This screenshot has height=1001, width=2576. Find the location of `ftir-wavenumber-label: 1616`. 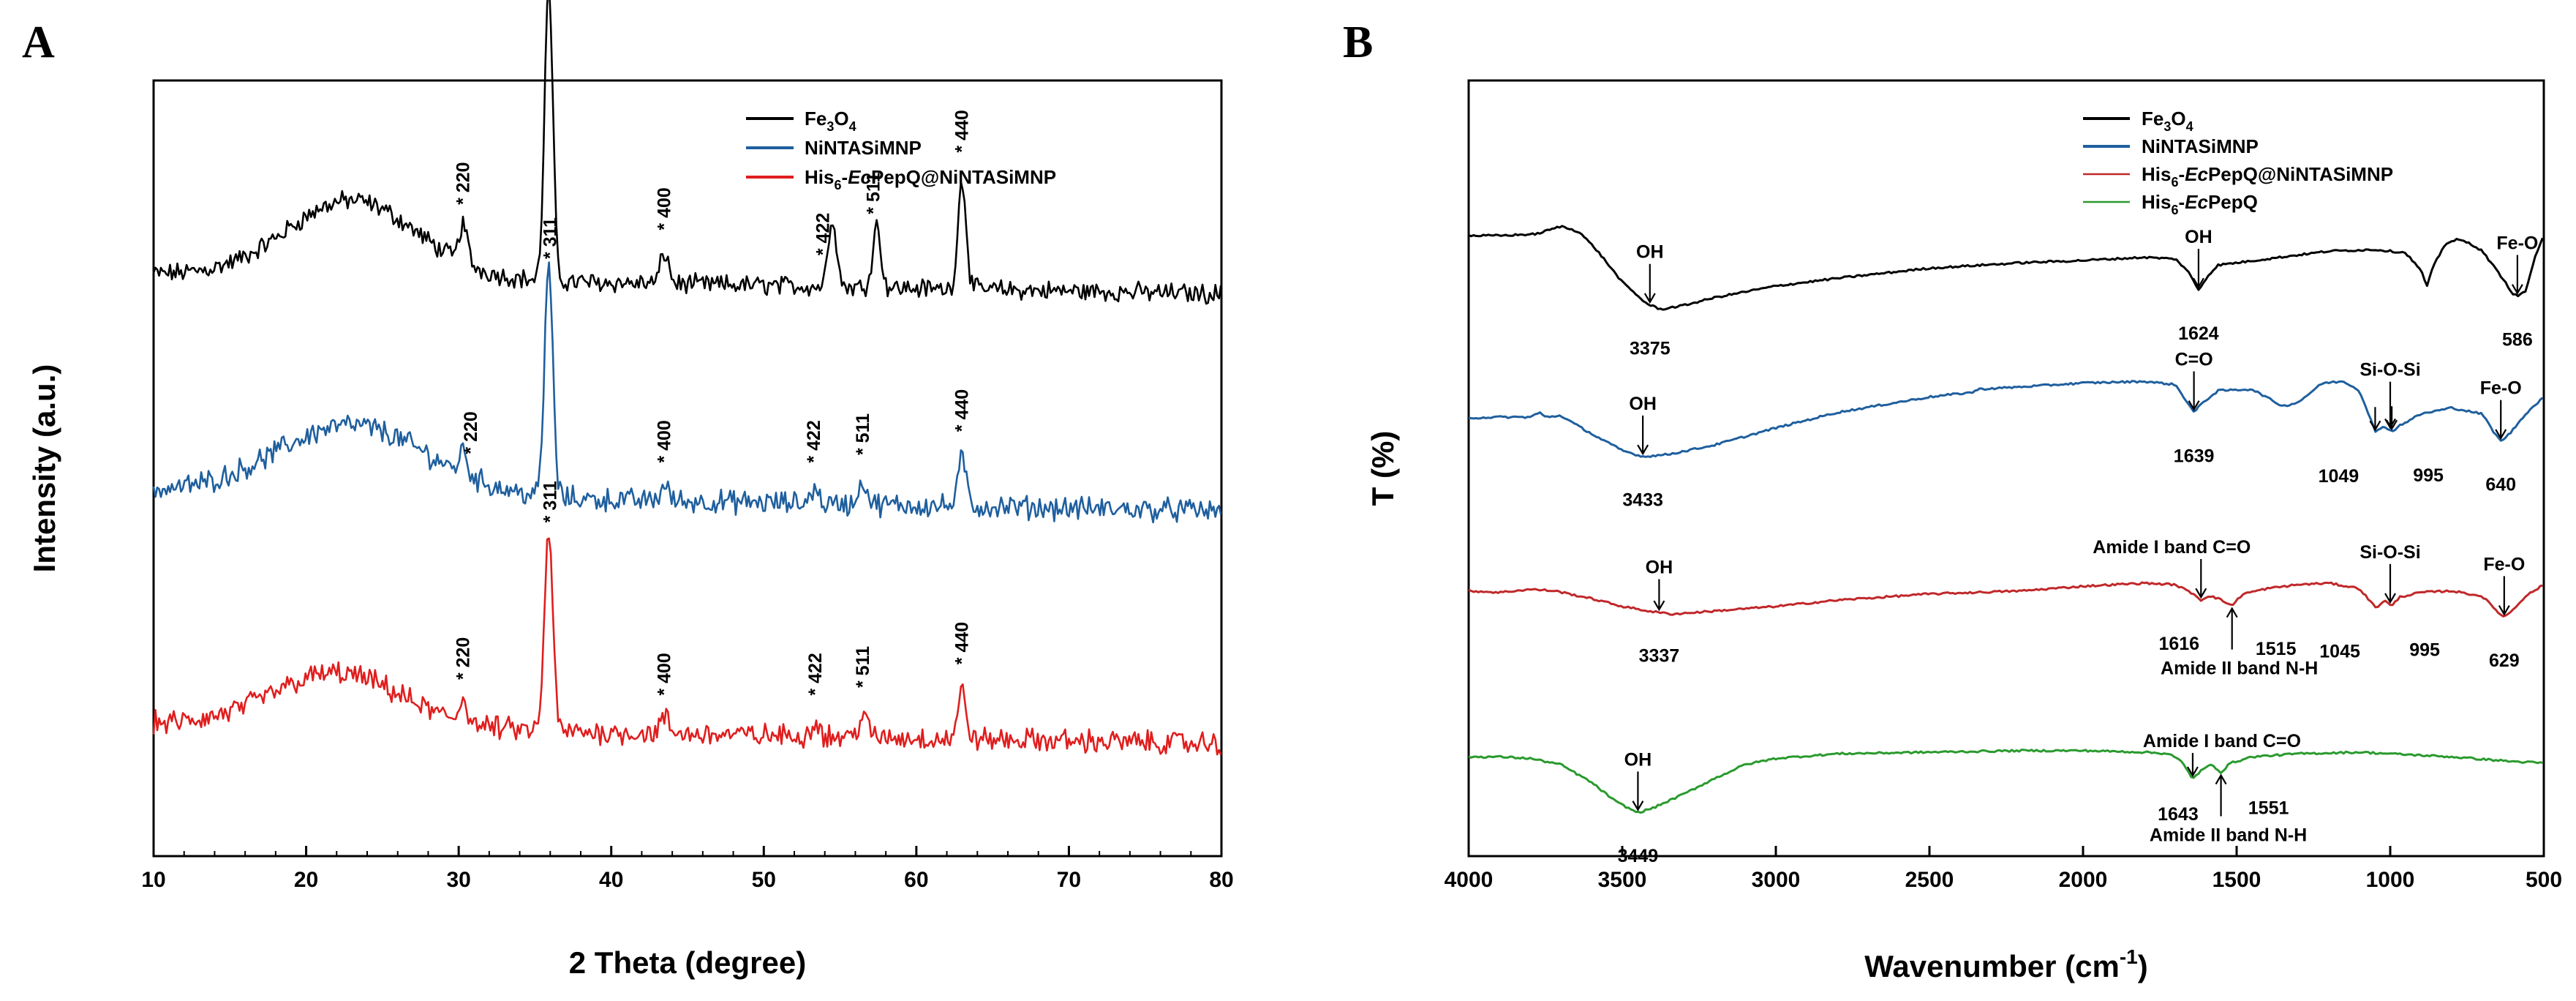

ftir-wavenumber-label: 1616 is located at coordinates (2178, 644).